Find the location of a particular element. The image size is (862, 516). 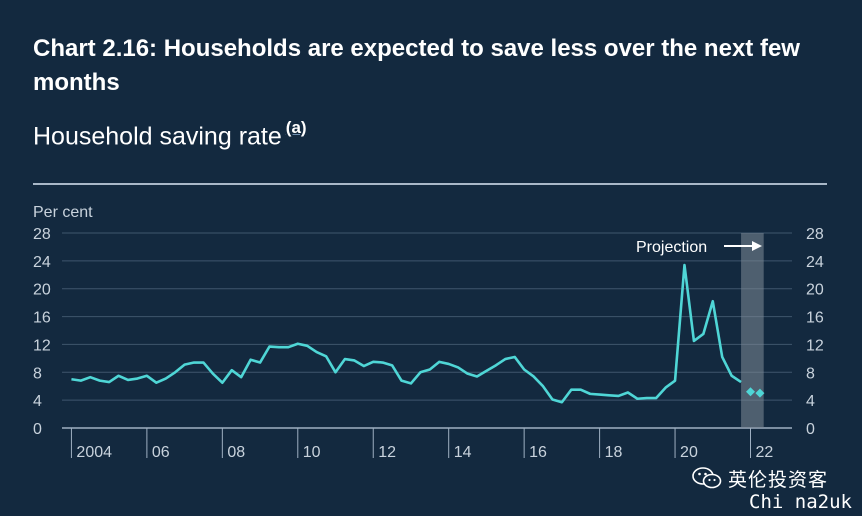

y-tick-label-left: 28 is located at coordinates (42, 234).